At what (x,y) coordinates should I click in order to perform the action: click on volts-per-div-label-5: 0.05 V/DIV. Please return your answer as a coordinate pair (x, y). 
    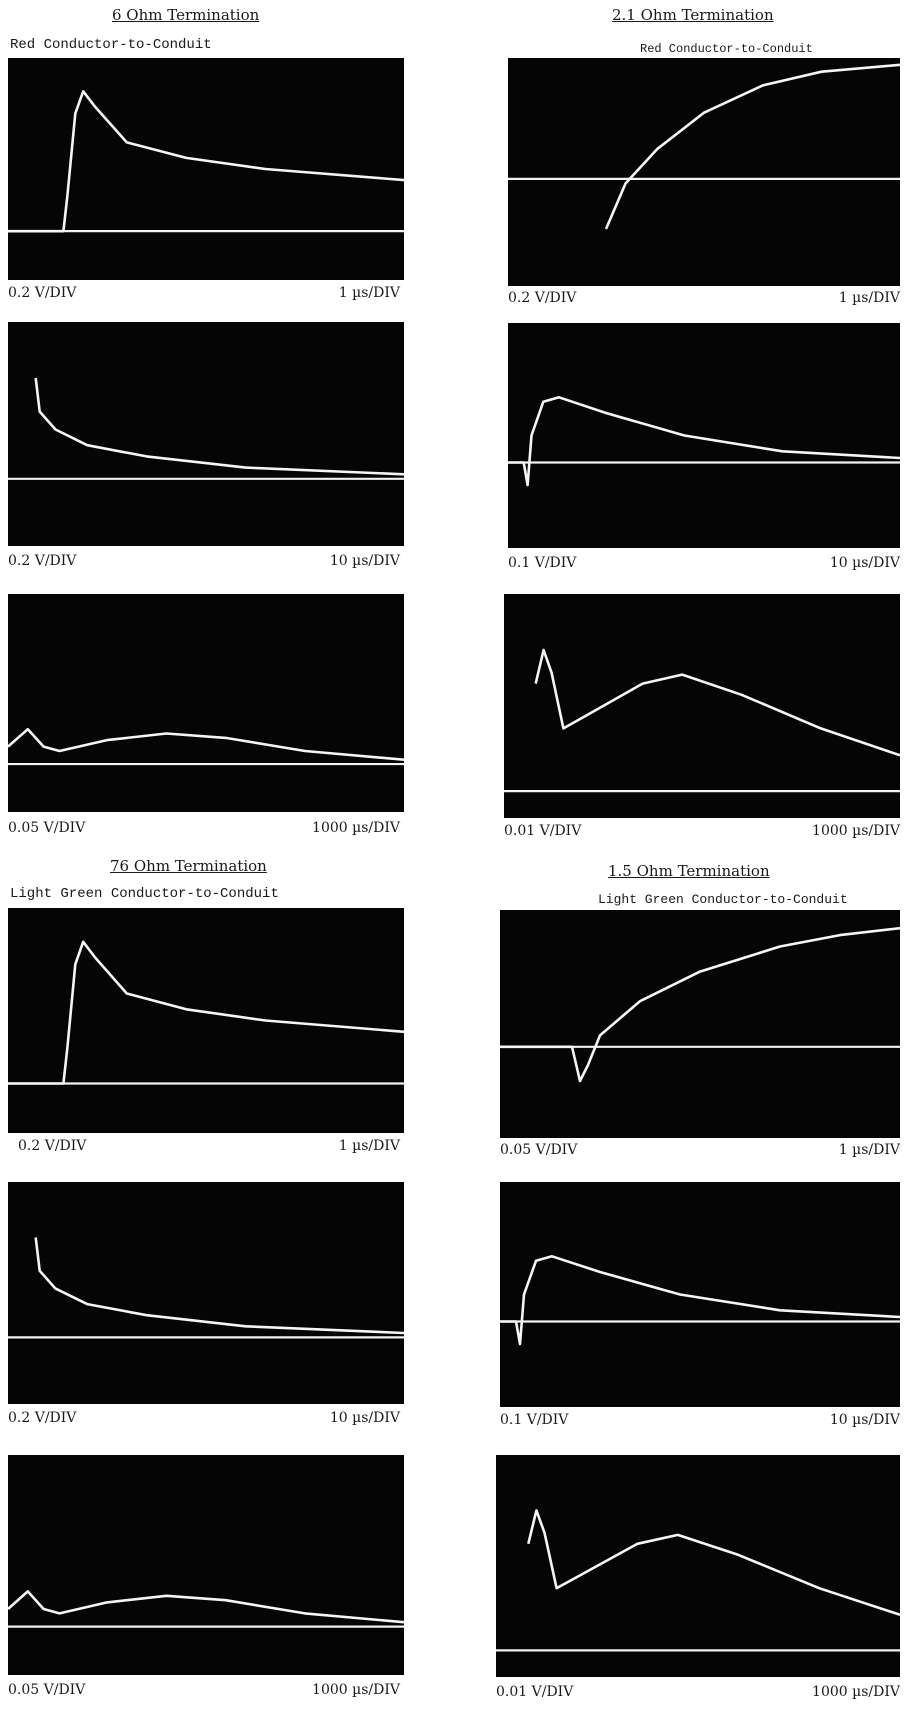
    Looking at the image, I should click on (47, 828).